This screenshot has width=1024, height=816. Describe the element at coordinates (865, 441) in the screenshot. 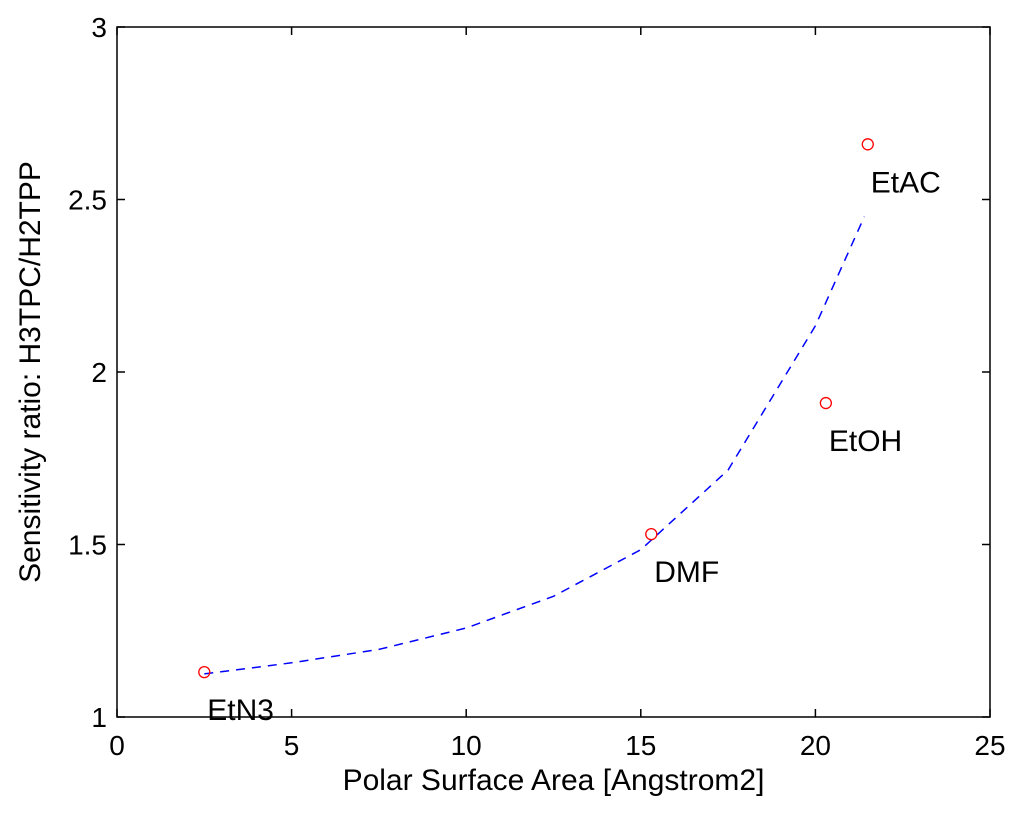

I see `data-point-label: EtOH` at that location.